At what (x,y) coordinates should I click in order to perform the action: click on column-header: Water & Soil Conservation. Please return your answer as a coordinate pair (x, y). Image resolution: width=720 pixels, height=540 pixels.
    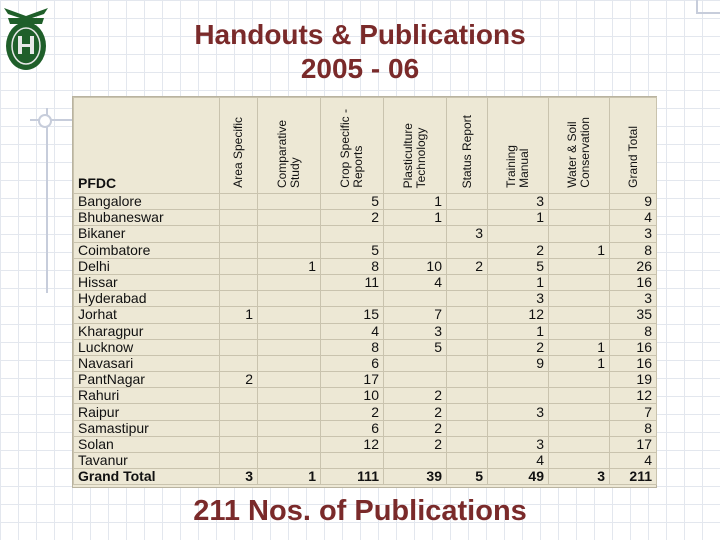
    Looking at the image, I should click on (579, 145).